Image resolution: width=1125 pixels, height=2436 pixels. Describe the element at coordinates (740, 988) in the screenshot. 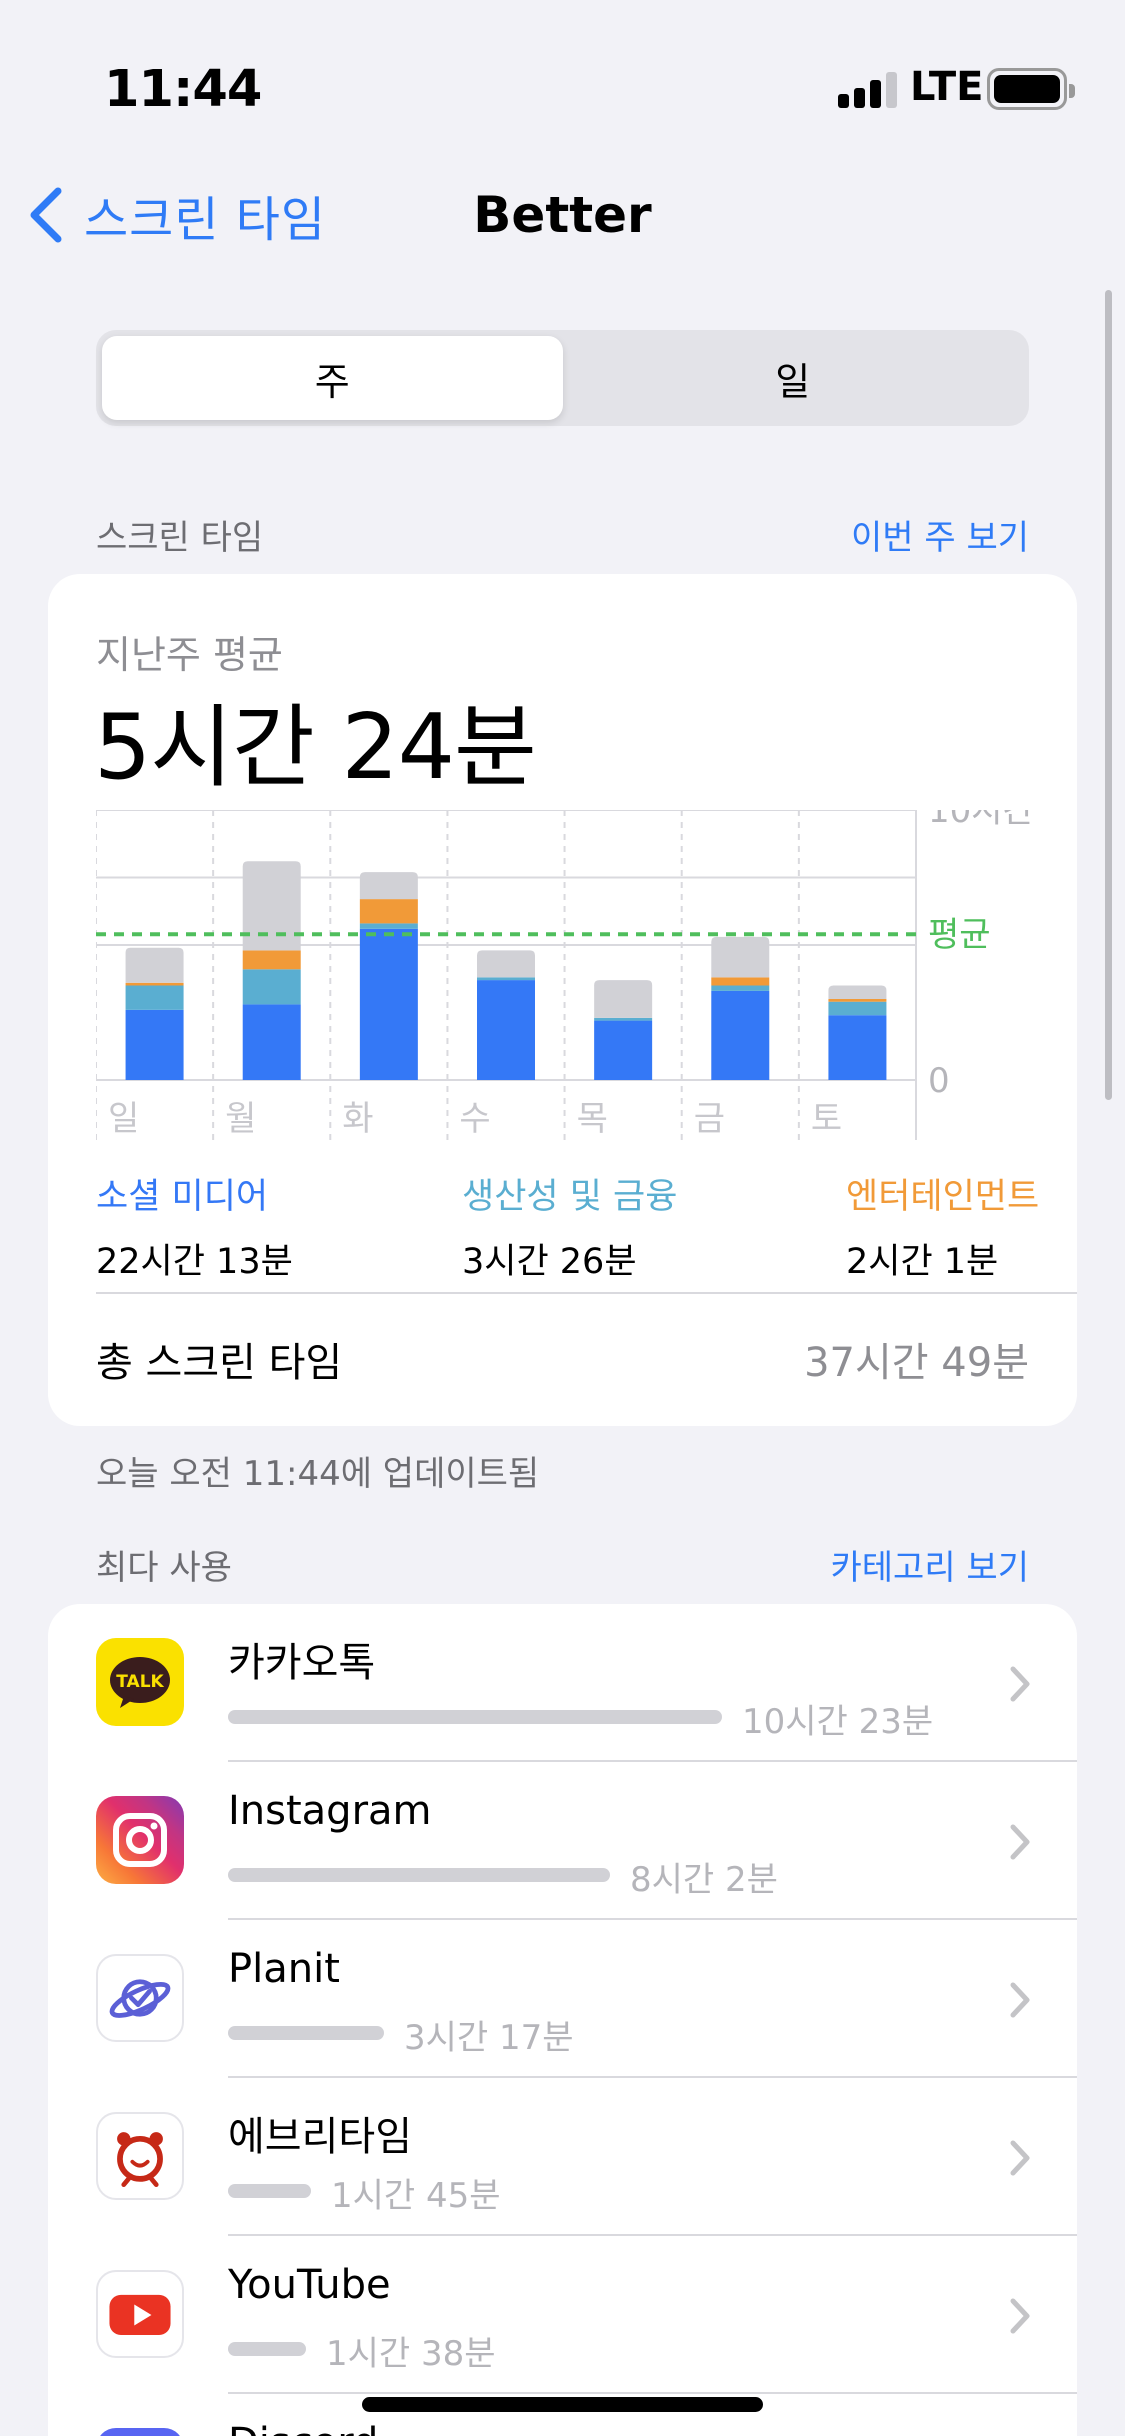

I see `bar-금-series-1` at that location.